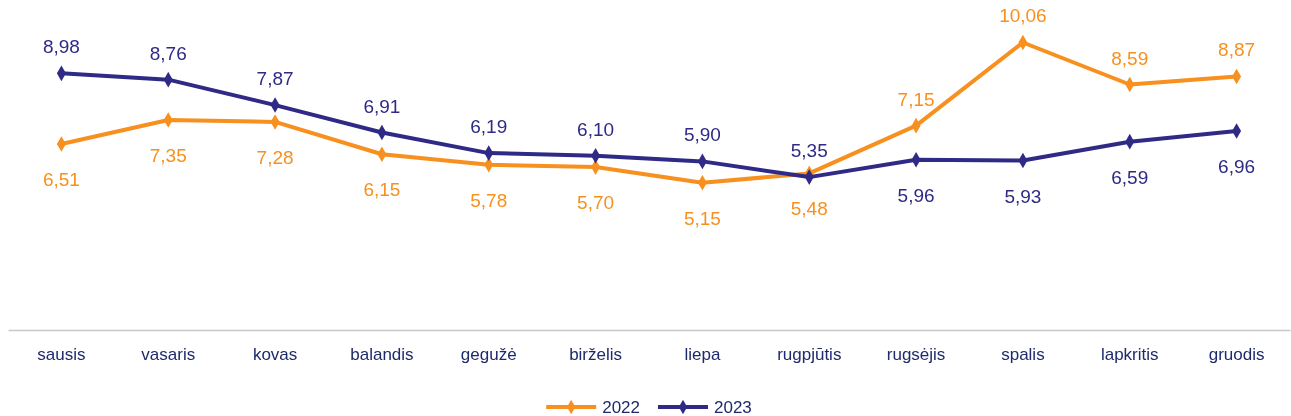  What do you see at coordinates (596, 203) in the screenshot?
I see `data-label: 5,70` at bounding box center [596, 203].